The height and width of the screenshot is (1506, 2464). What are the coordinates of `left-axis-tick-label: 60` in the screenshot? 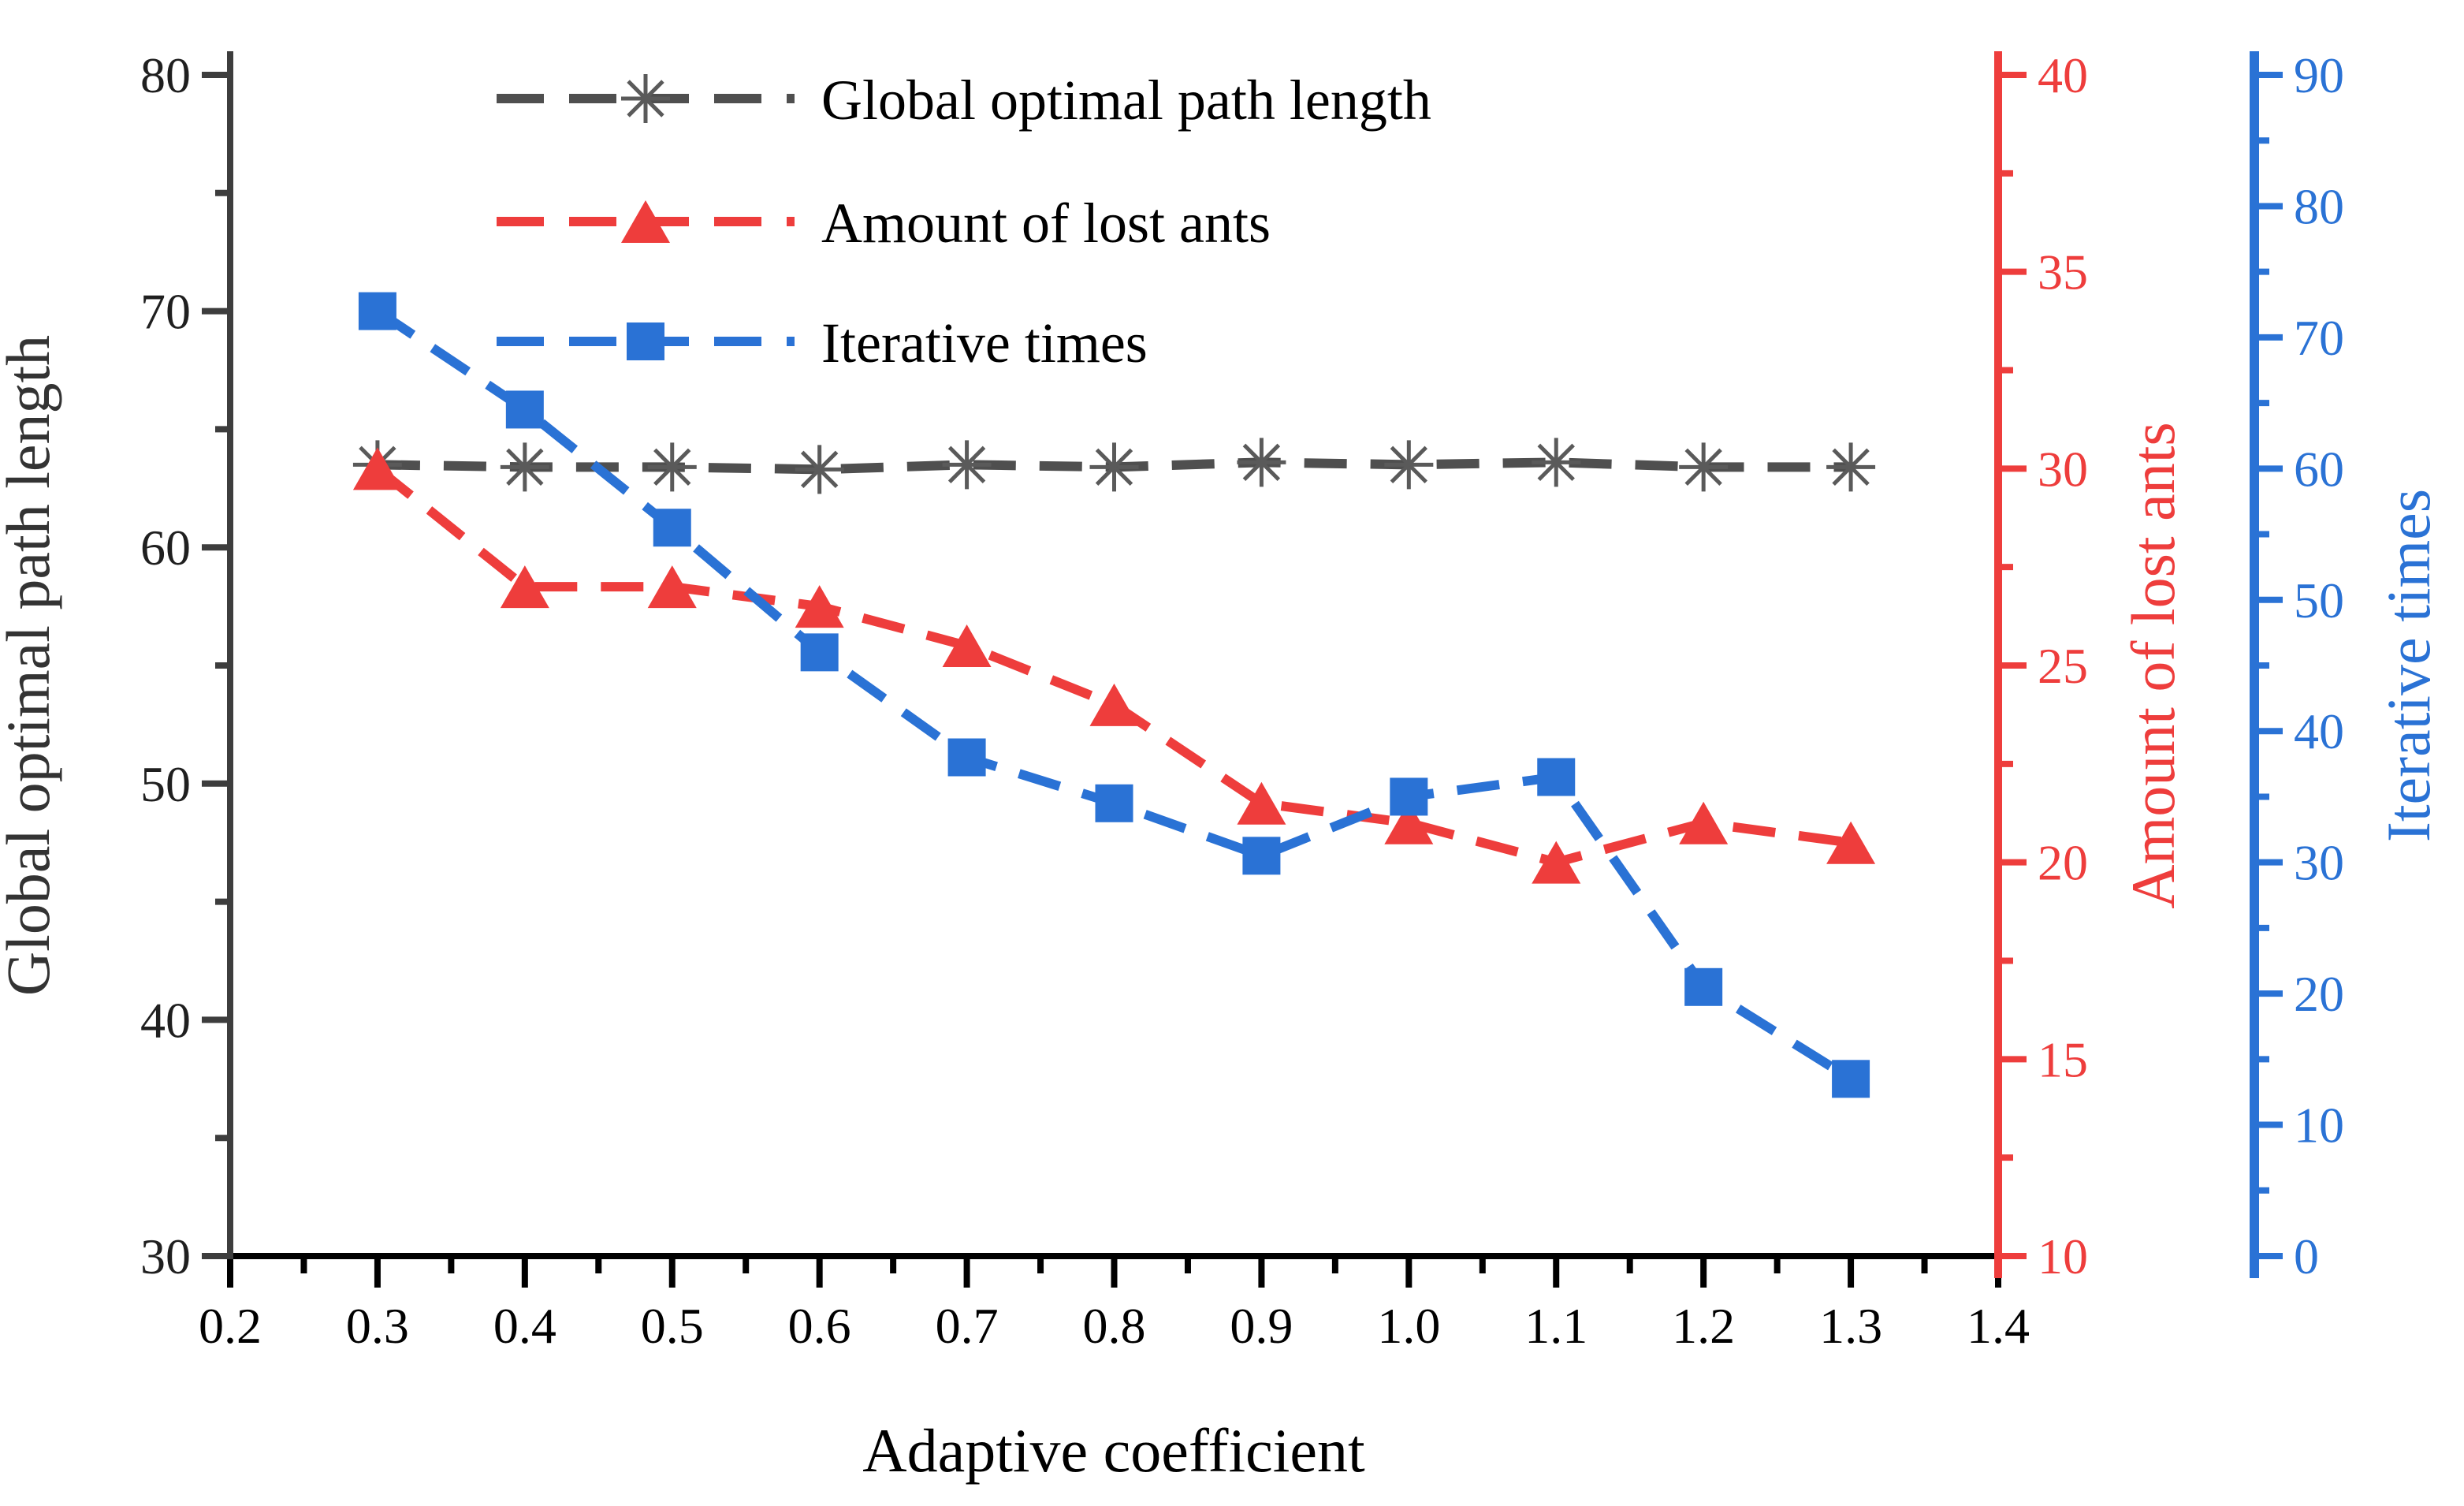 It's located at (165, 548).